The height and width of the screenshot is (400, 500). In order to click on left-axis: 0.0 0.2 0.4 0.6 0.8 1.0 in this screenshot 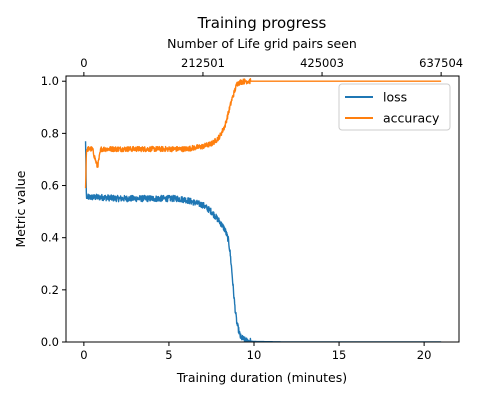, I will do `click(53, 211)`.